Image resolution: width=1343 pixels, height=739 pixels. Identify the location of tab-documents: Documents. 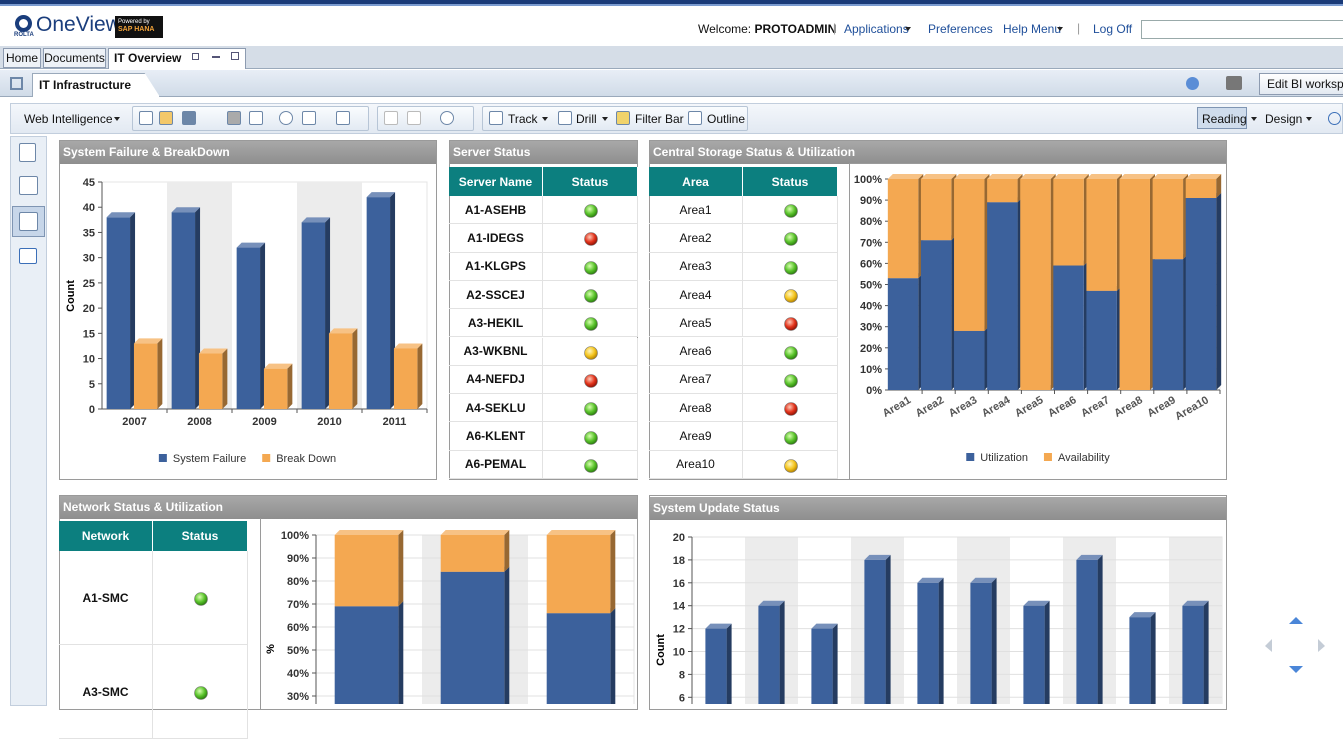
(74, 58).